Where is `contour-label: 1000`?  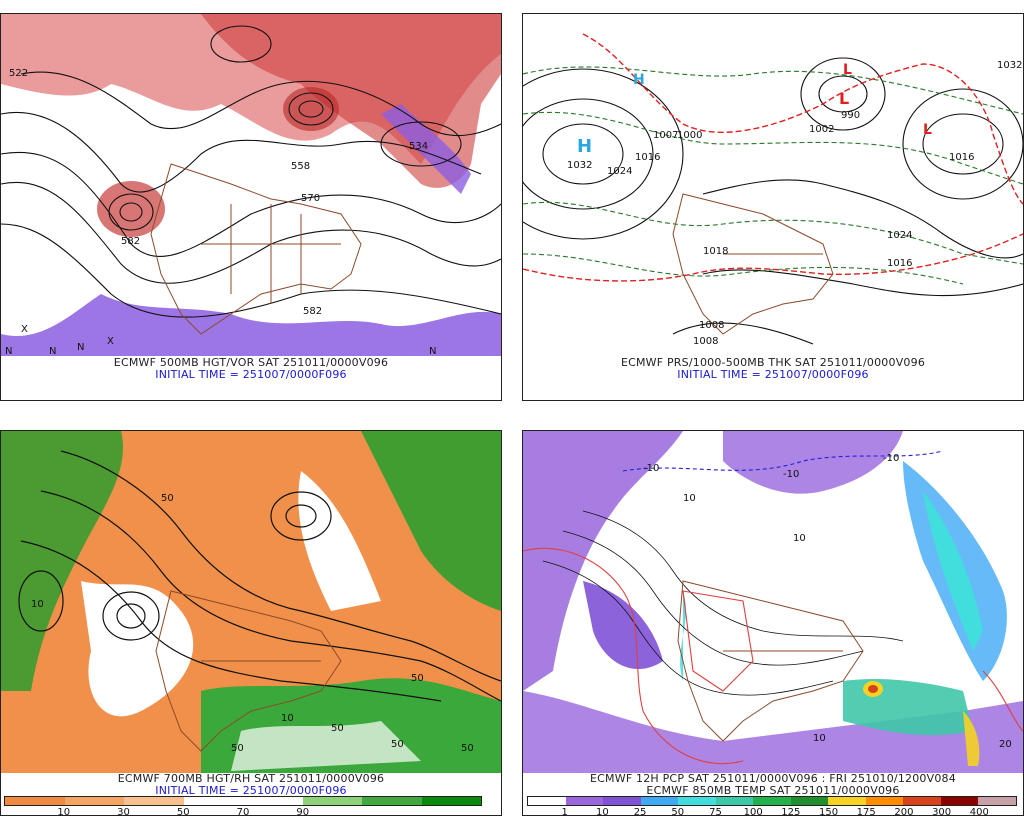
contour-label: 1000 is located at coordinates (689, 135).